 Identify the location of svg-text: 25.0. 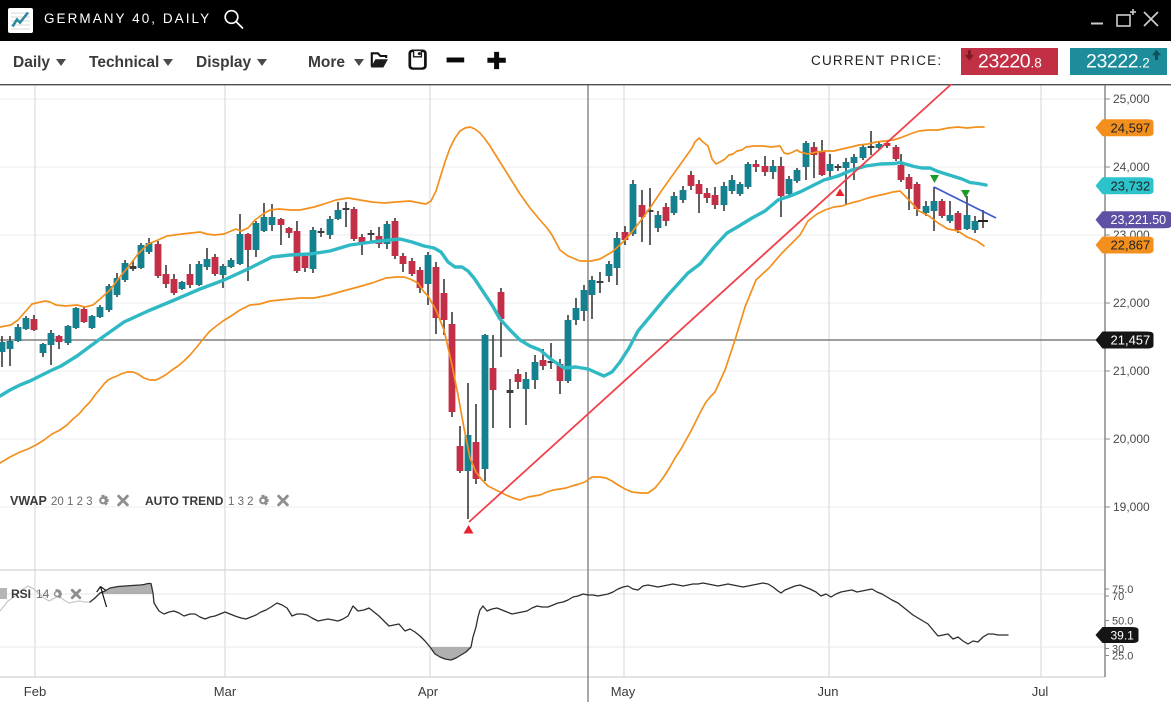
(1122, 657).